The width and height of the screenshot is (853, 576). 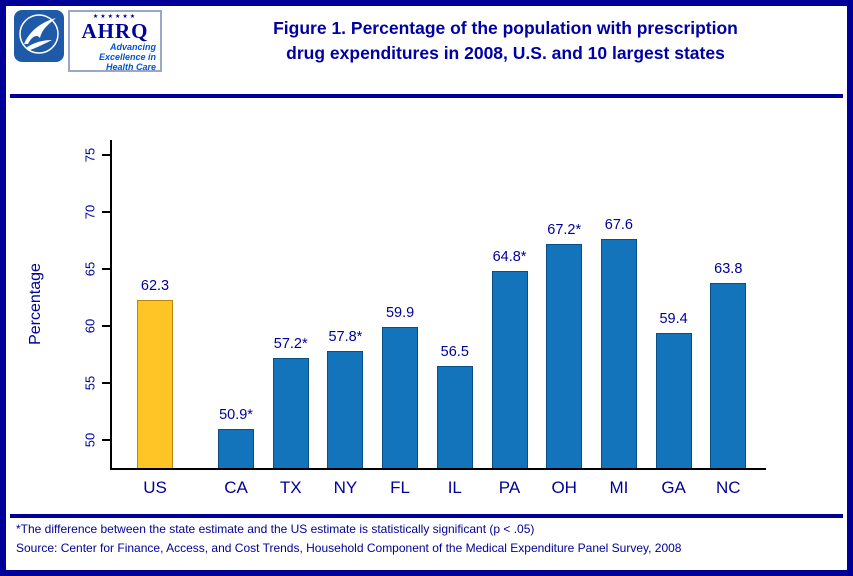 What do you see at coordinates (454, 416) in the screenshot?
I see `bar-IL` at bounding box center [454, 416].